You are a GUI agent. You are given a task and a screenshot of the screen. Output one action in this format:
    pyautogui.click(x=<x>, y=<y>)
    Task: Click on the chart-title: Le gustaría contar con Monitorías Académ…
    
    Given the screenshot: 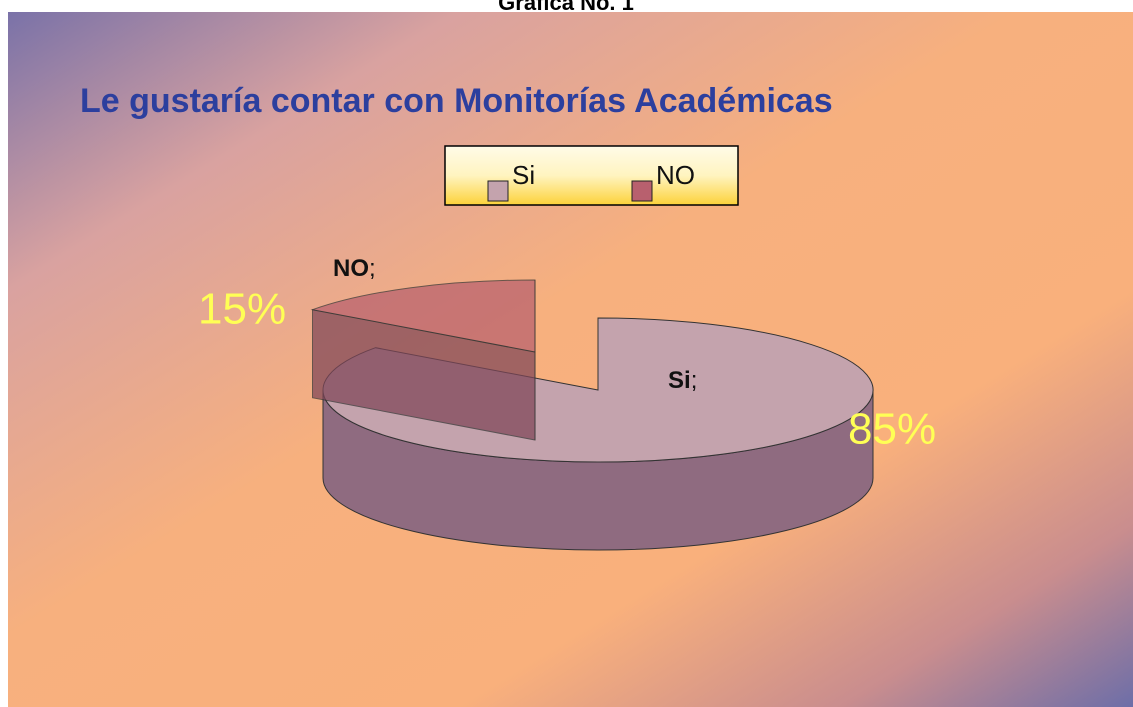 What is the action you would take?
    pyautogui.click(x=456, y=101)
    